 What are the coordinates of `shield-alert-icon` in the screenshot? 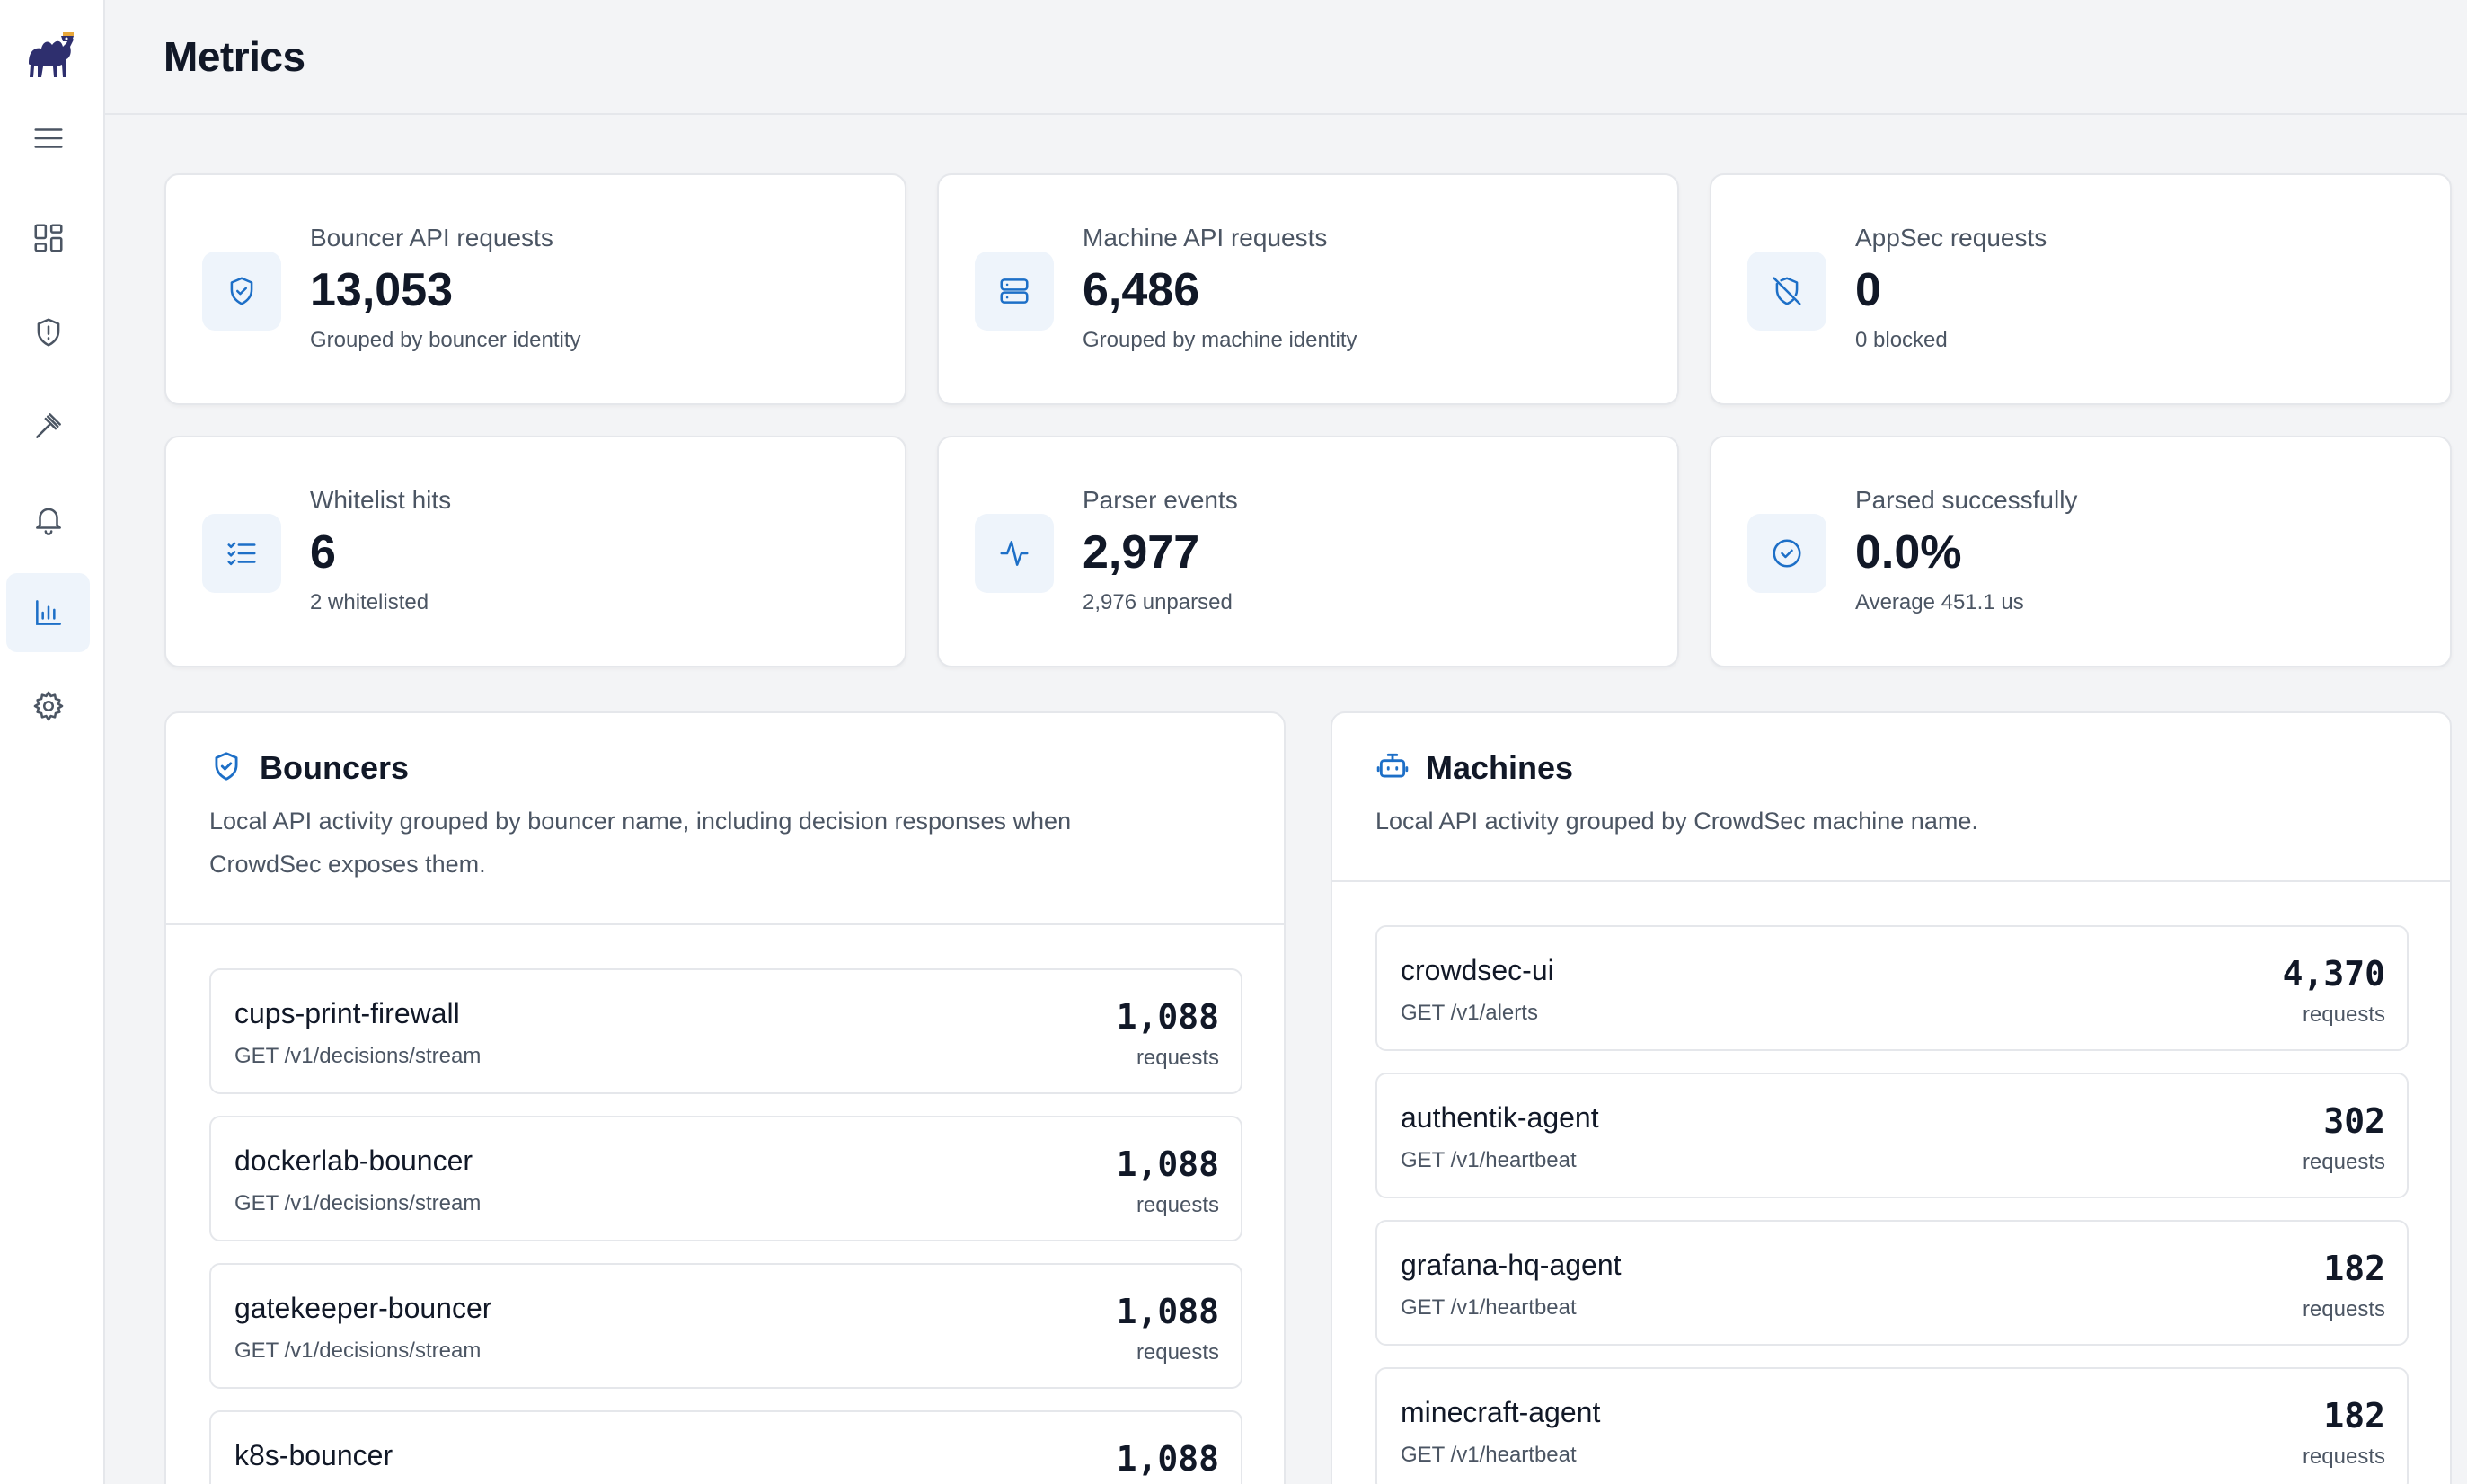 It's located at (48, 332).